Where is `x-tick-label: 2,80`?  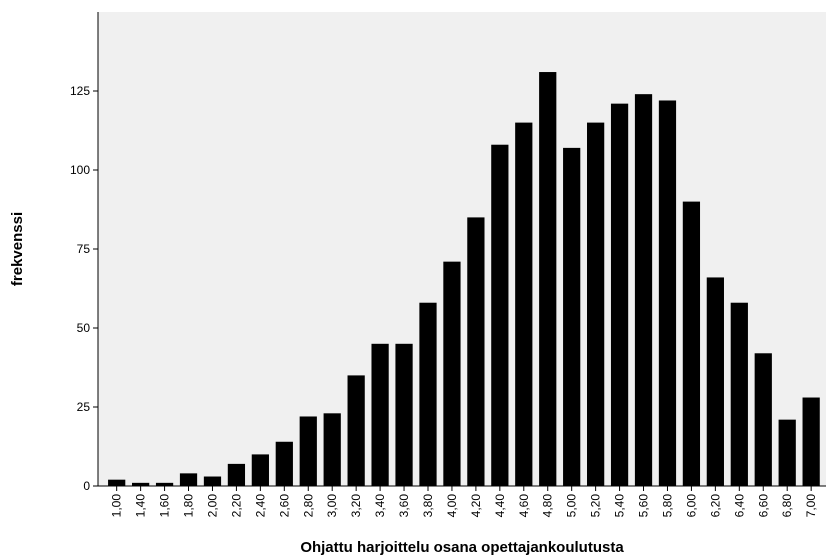 x-tick-label: 2,80 is located at coordinates (308, 506).